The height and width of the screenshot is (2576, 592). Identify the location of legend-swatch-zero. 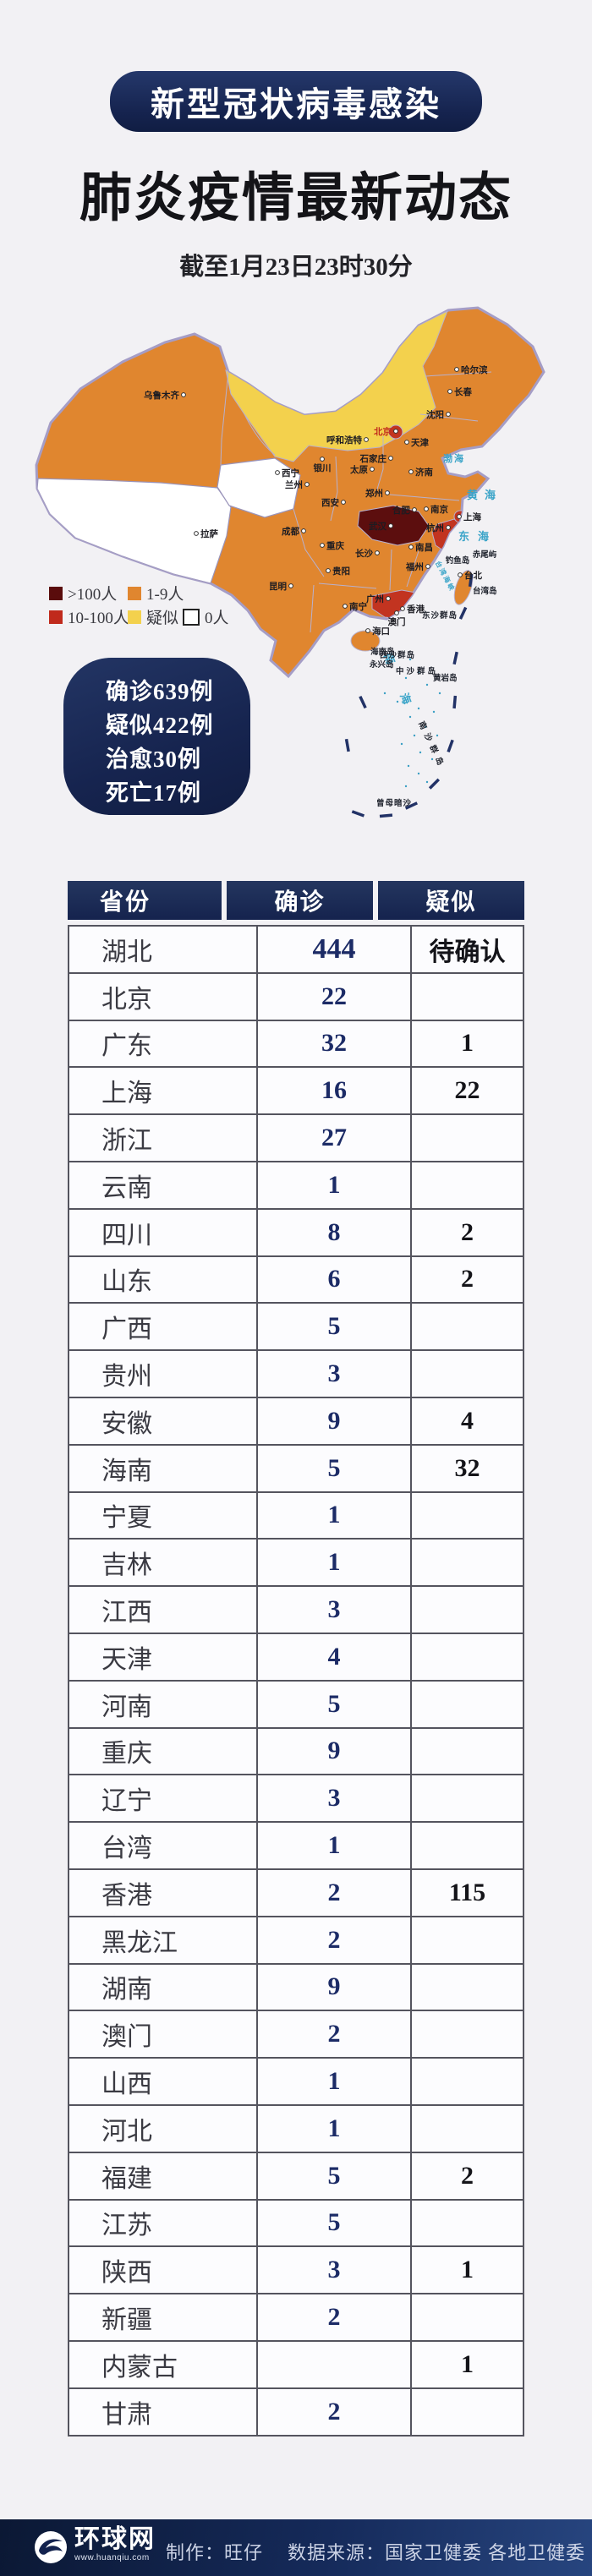
(191, 617).